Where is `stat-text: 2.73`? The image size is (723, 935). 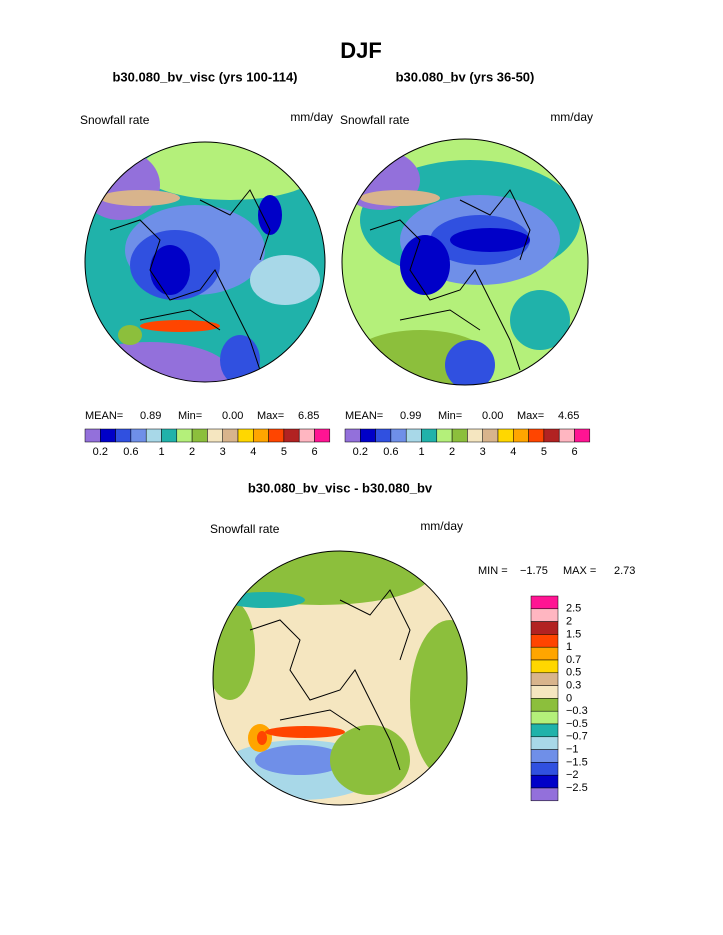 stat-text: 2.73 is located at coordinates (624, 571).